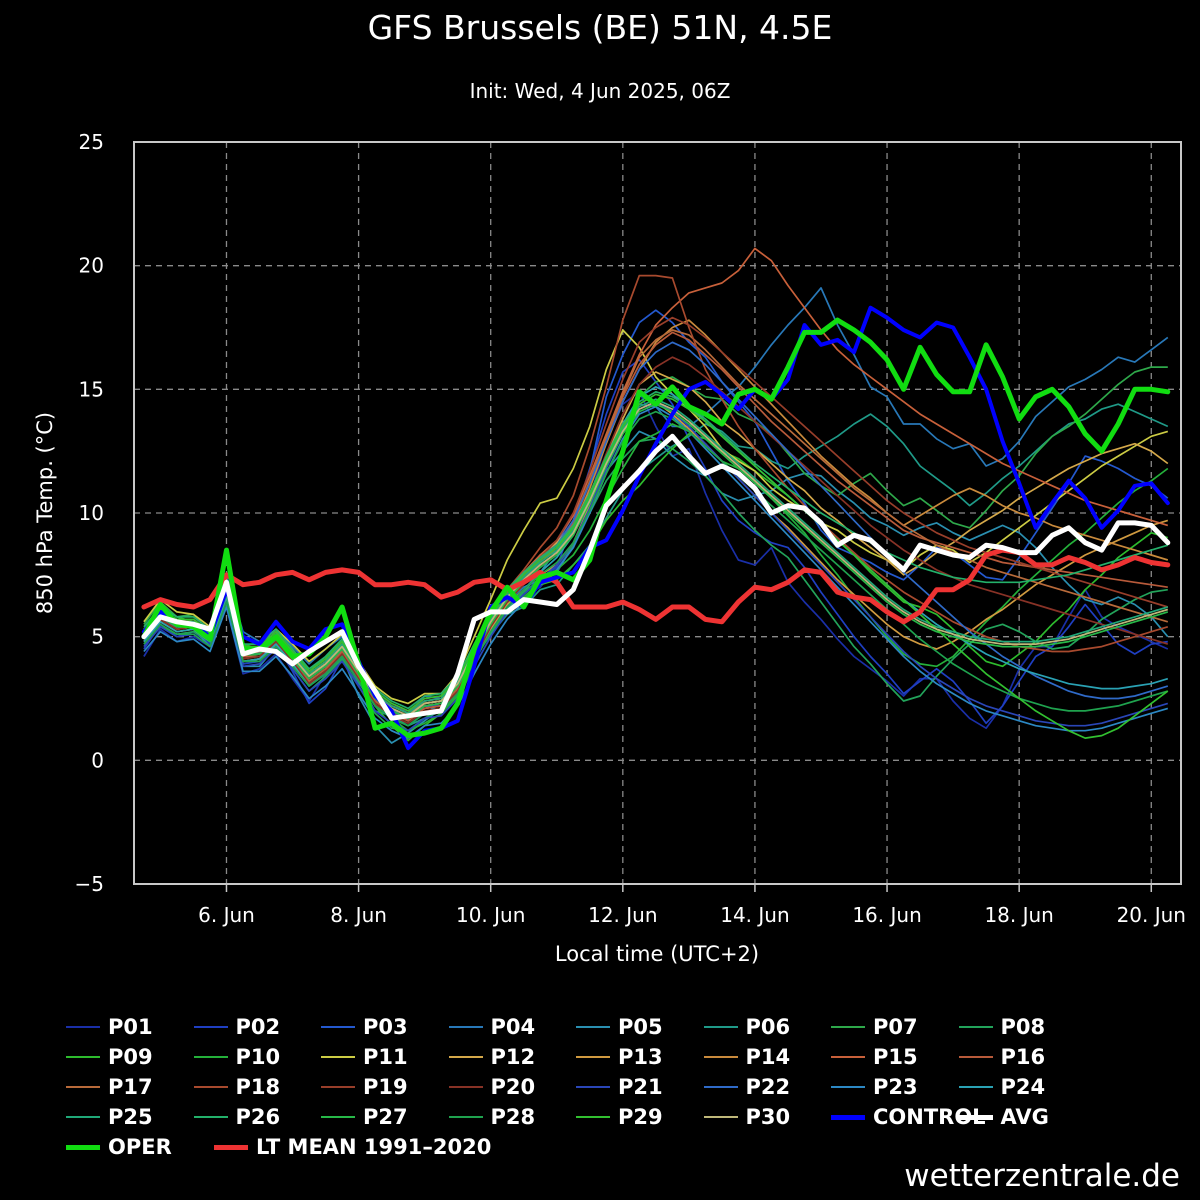 The height and width of the screenshot is (1200, 1200). I want to click on legend-item: P14, so click(747, 1057).